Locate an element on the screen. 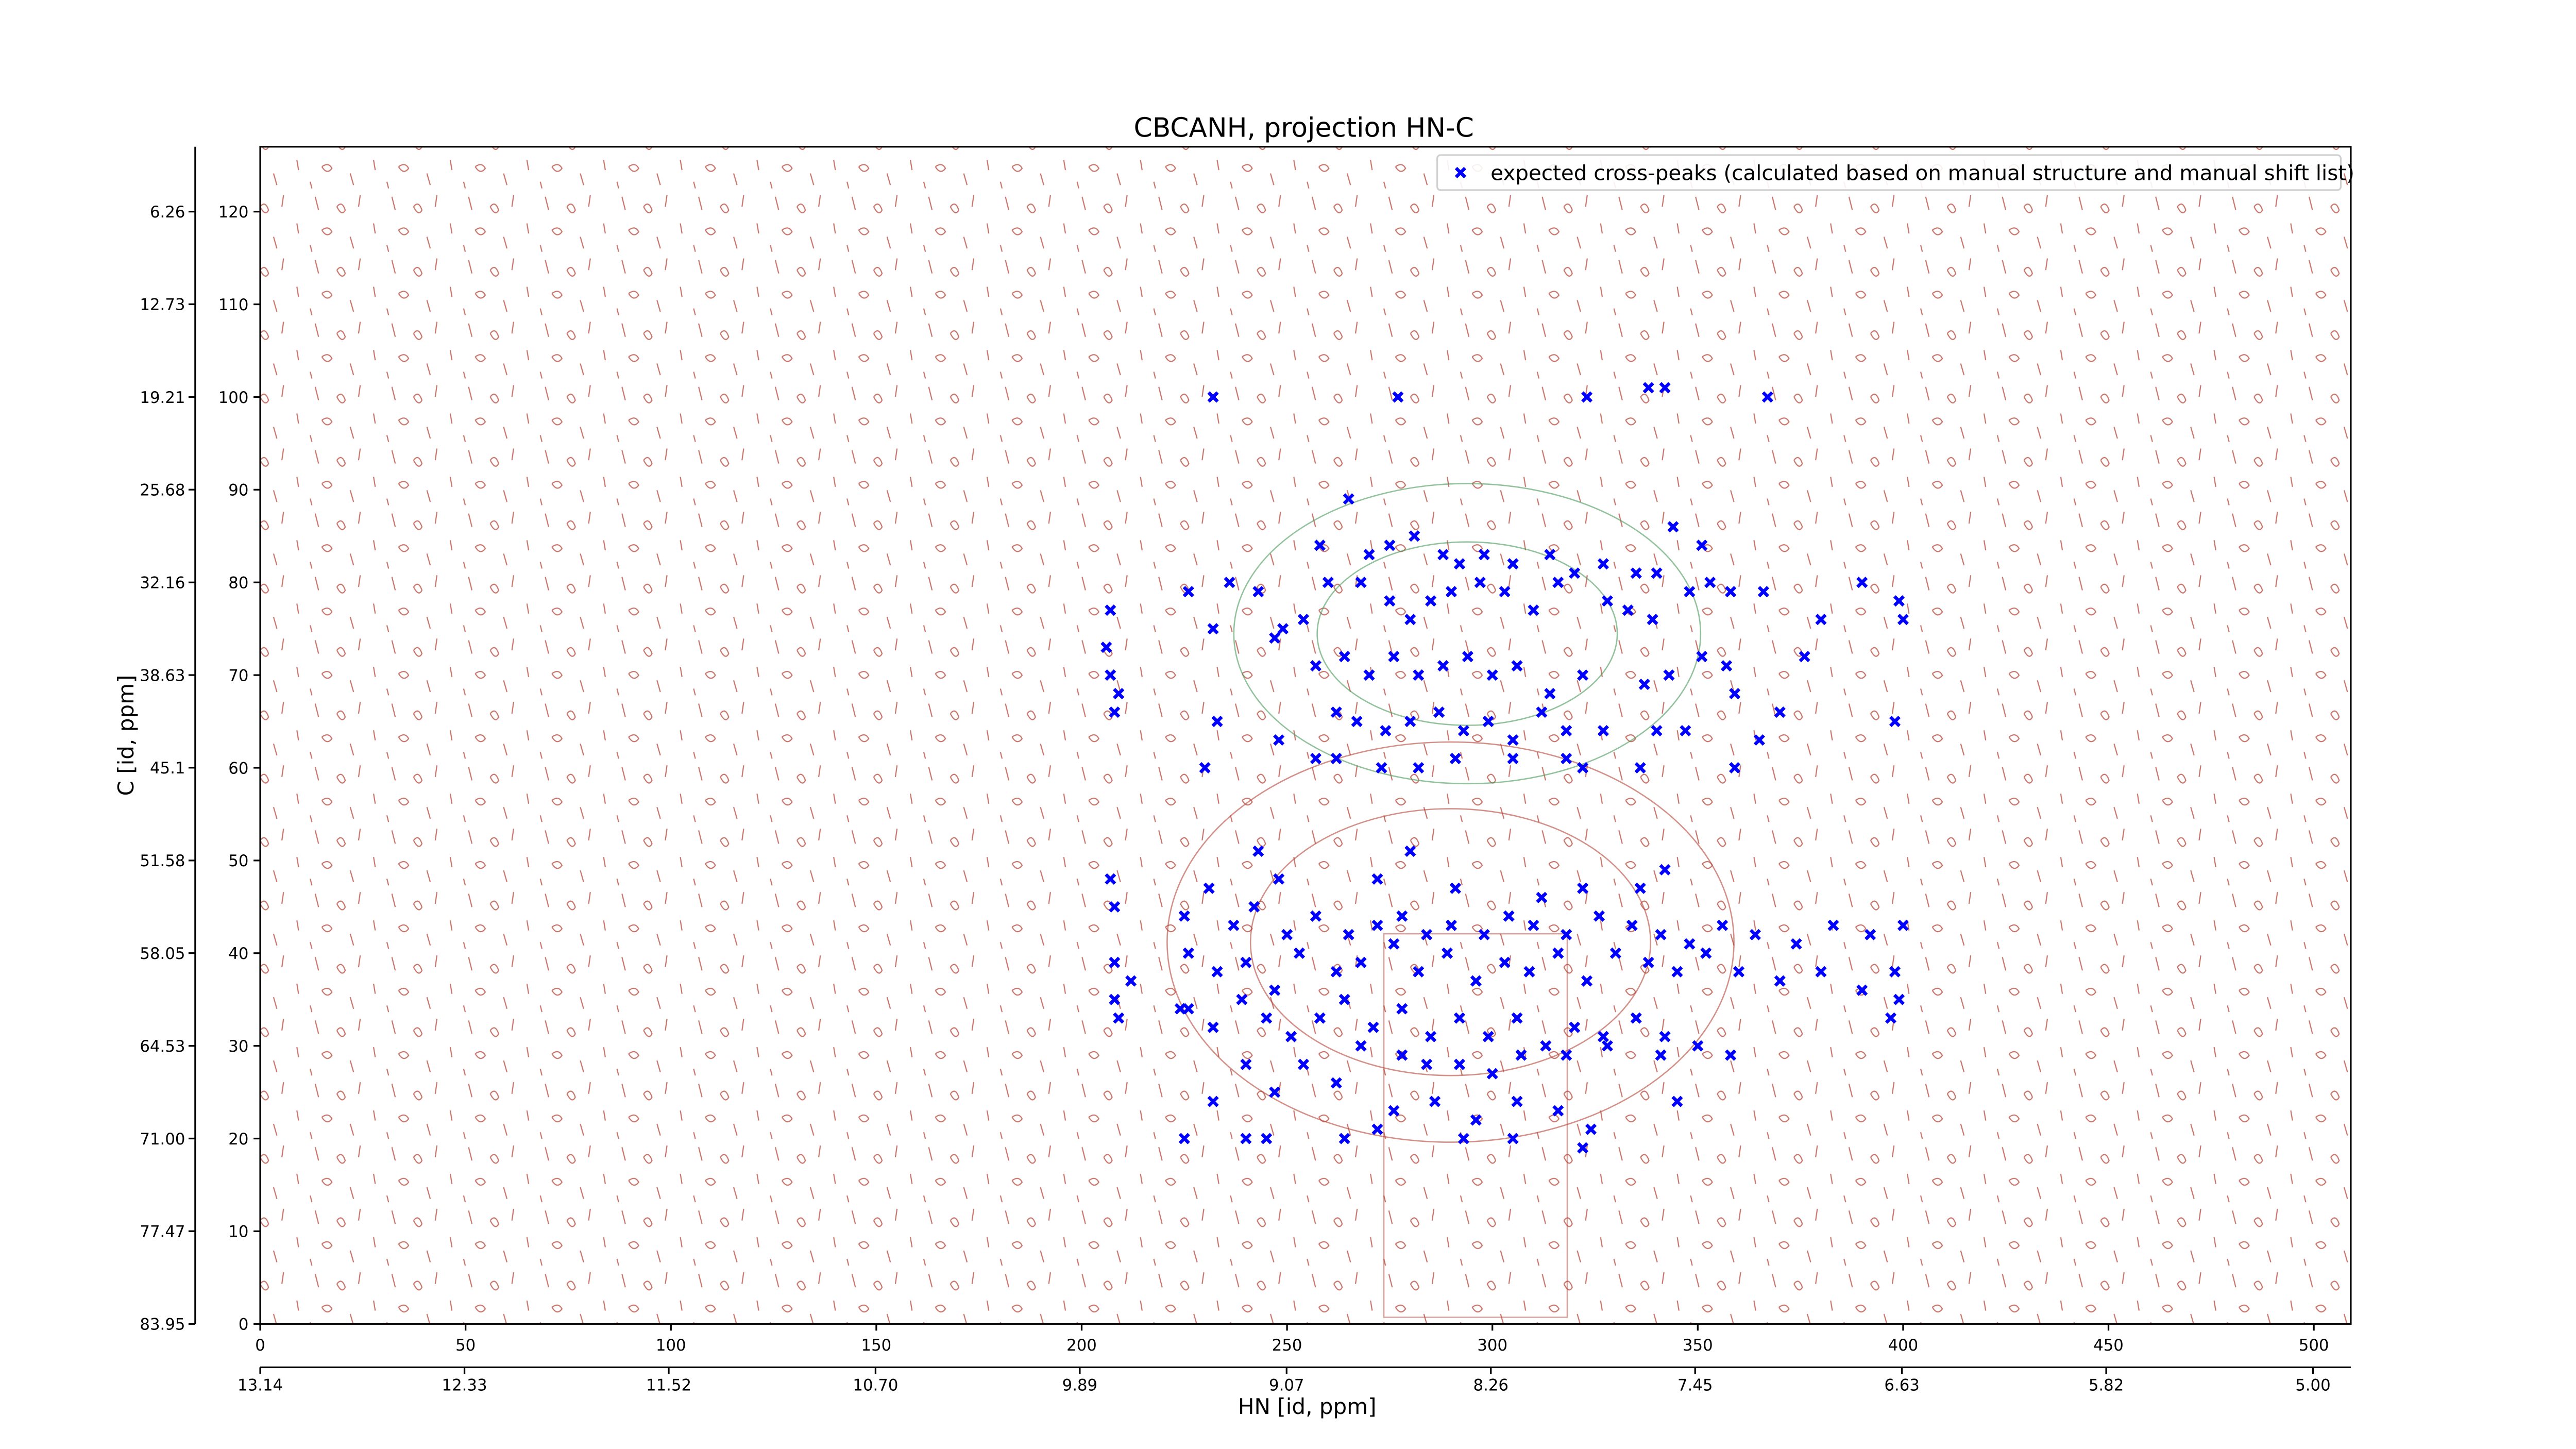  x-tick-label: 250 is located at coordinates (1287, 1345).